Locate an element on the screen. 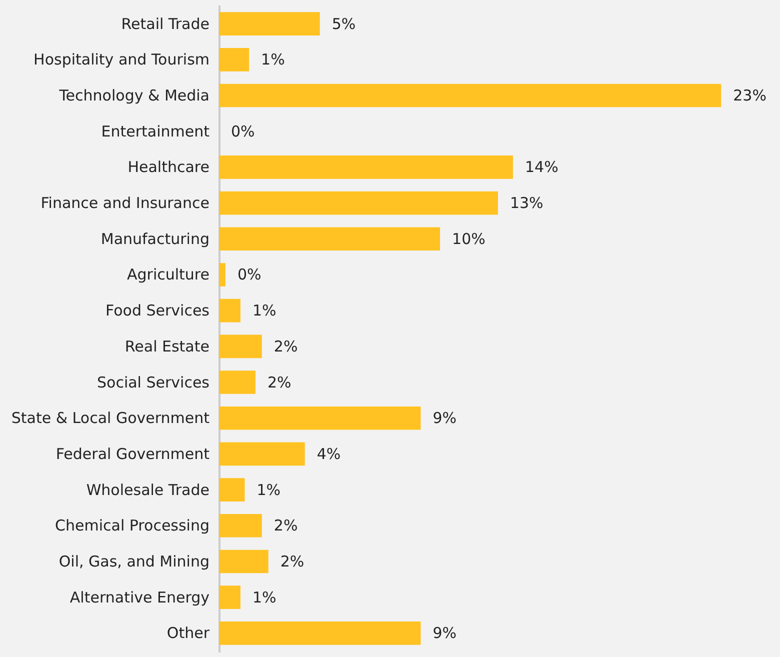 The image size is (780, 657). data-label: 14% is located at coordinates (541, 167).